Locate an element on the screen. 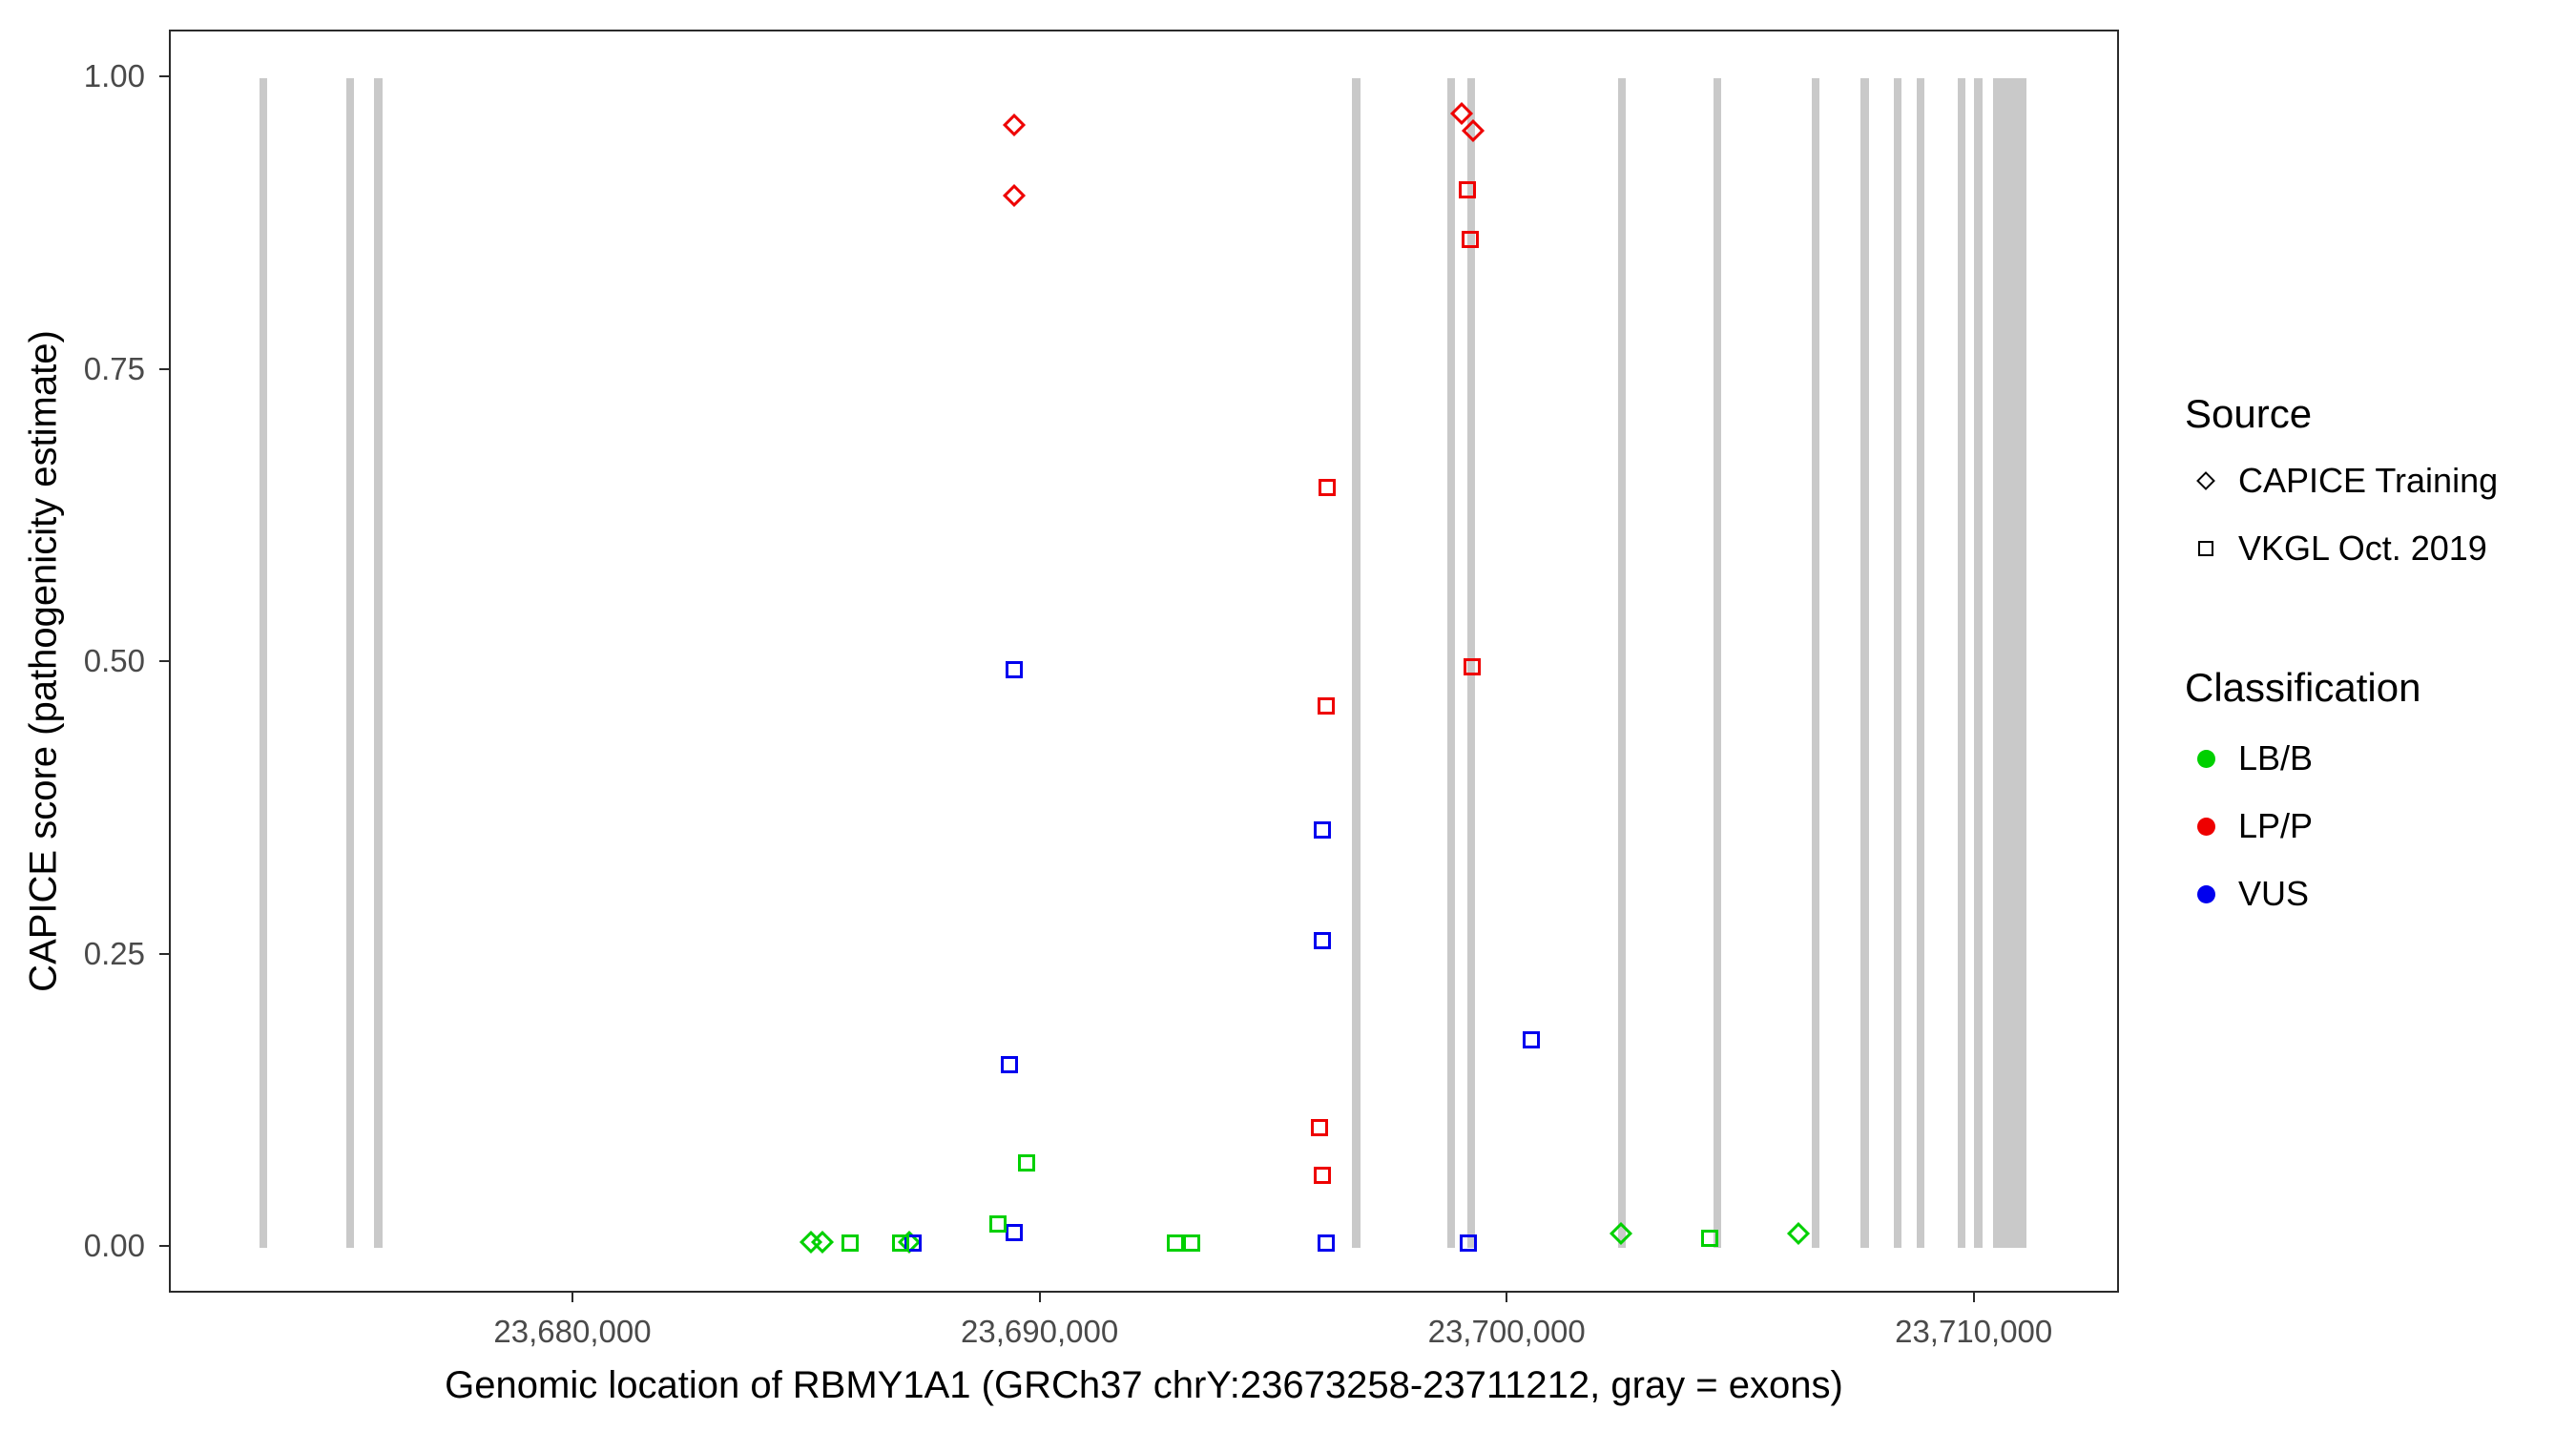 This screenshot has height=1431, width=2576. legend-item-label: VKGL Oct. 2019 is located at coordinates (2362, 548).